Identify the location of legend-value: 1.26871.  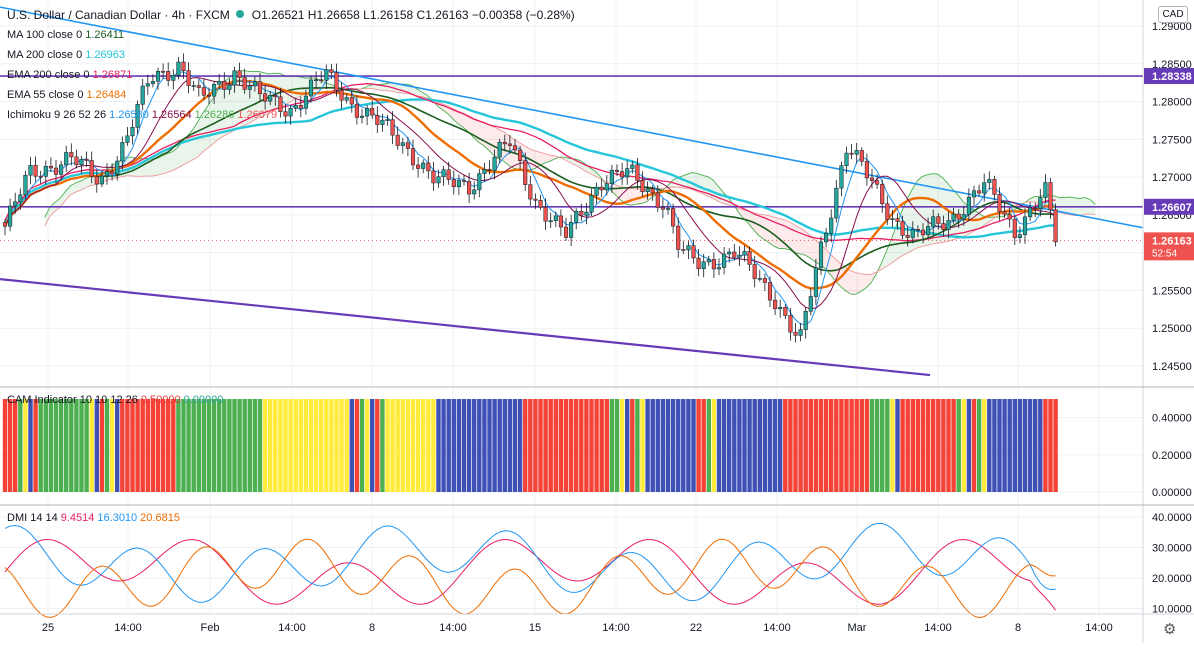
(113, 75).